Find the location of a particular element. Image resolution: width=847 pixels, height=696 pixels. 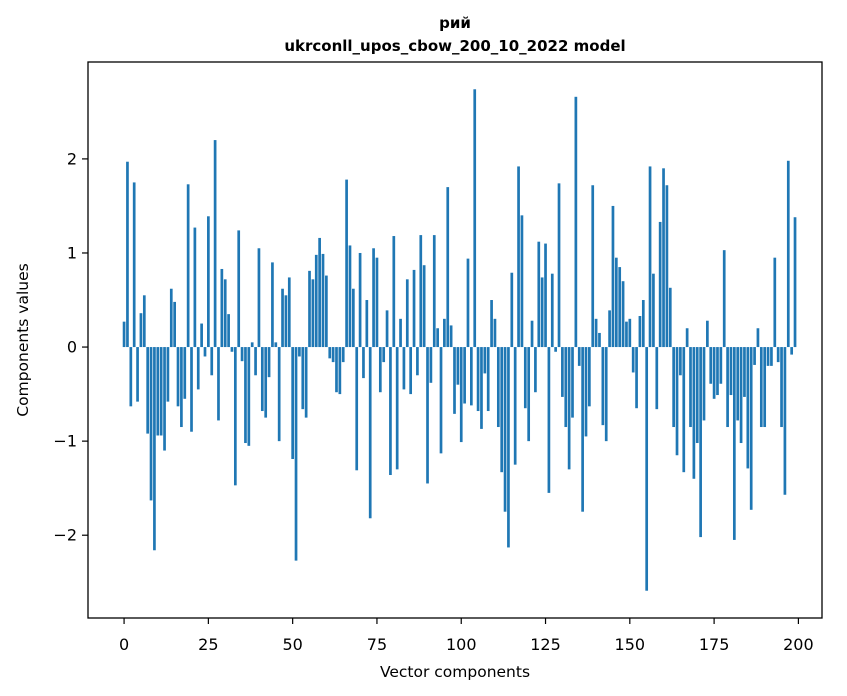

x-tick-label: 50 is located at coordinates (292, 644).